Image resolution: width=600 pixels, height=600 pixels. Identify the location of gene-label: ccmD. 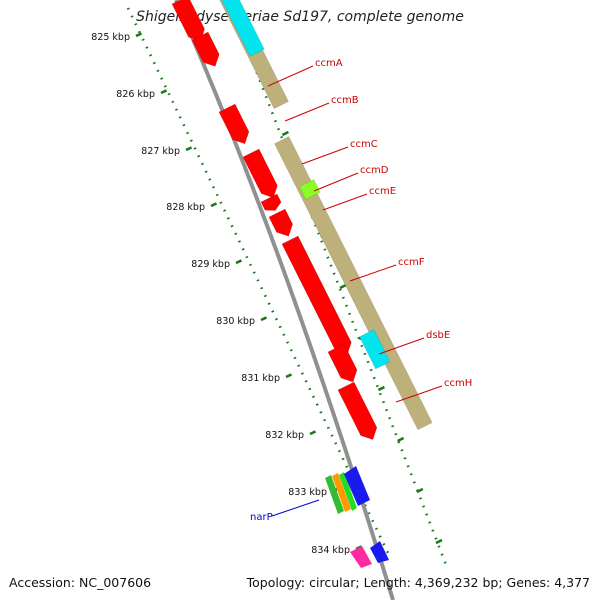
(374, 170).